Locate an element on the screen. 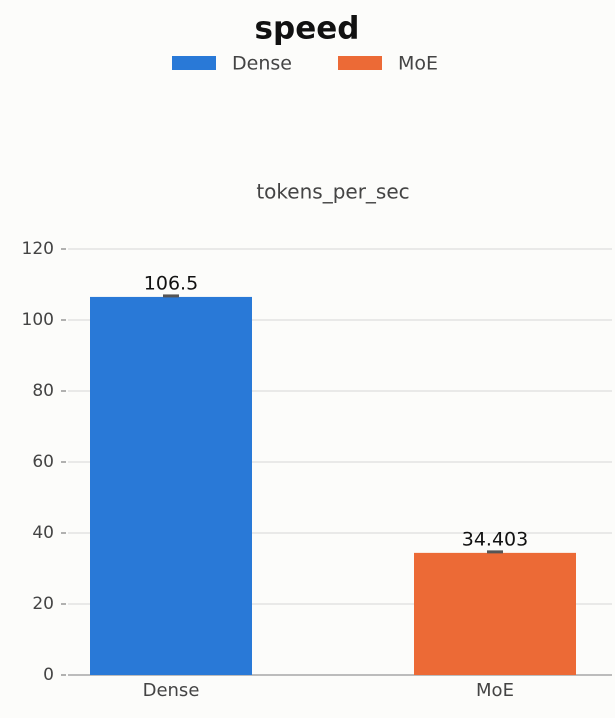 This screenshot has width=615, height=718. chart-title: speed is located at coordinates (307, 29).